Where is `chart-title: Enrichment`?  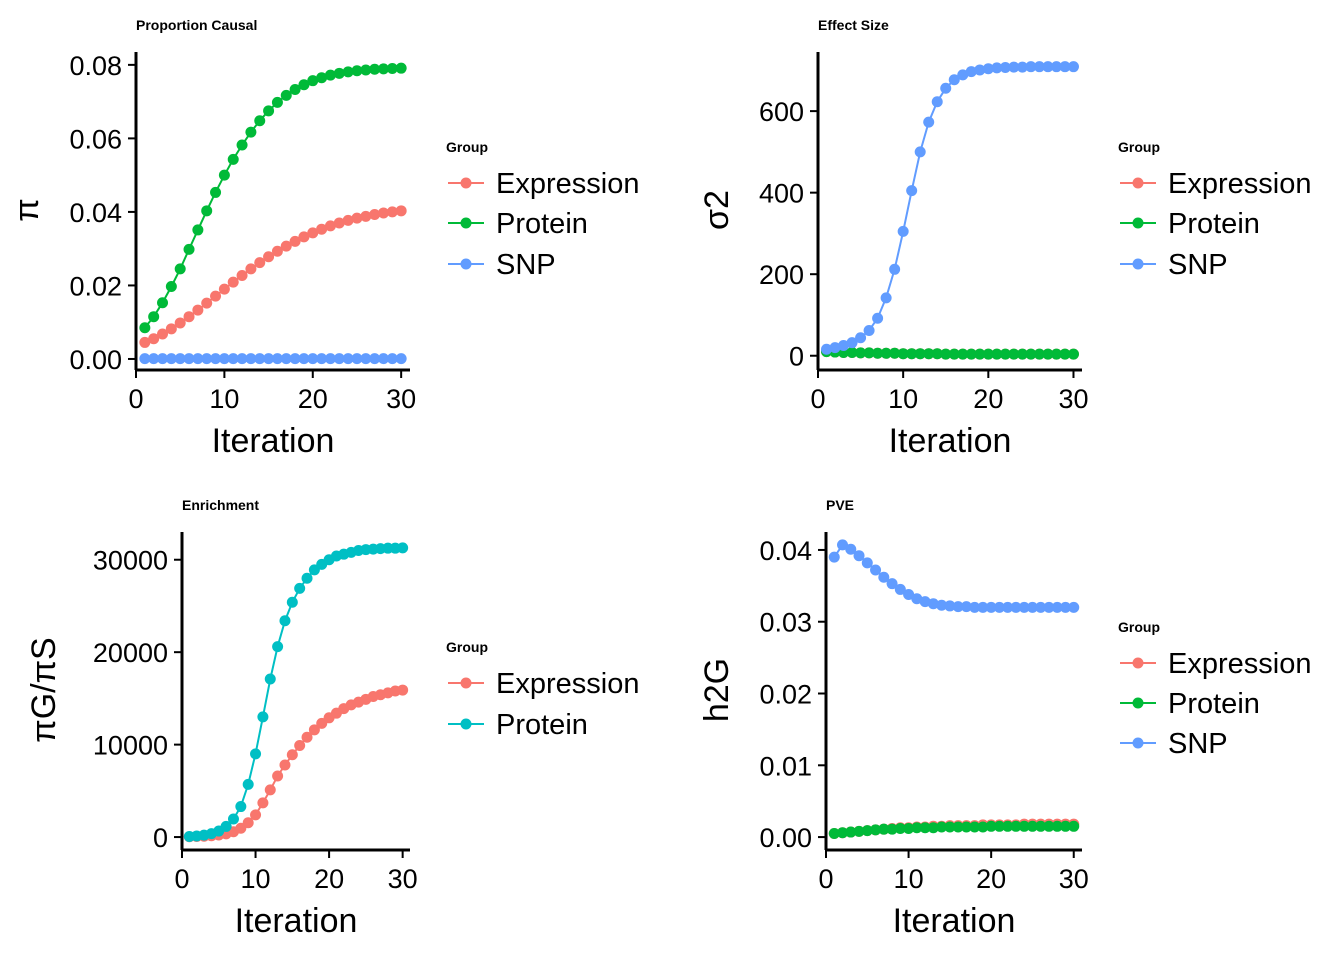
chart-title: Enrichment is located at coordinates (220, 505).